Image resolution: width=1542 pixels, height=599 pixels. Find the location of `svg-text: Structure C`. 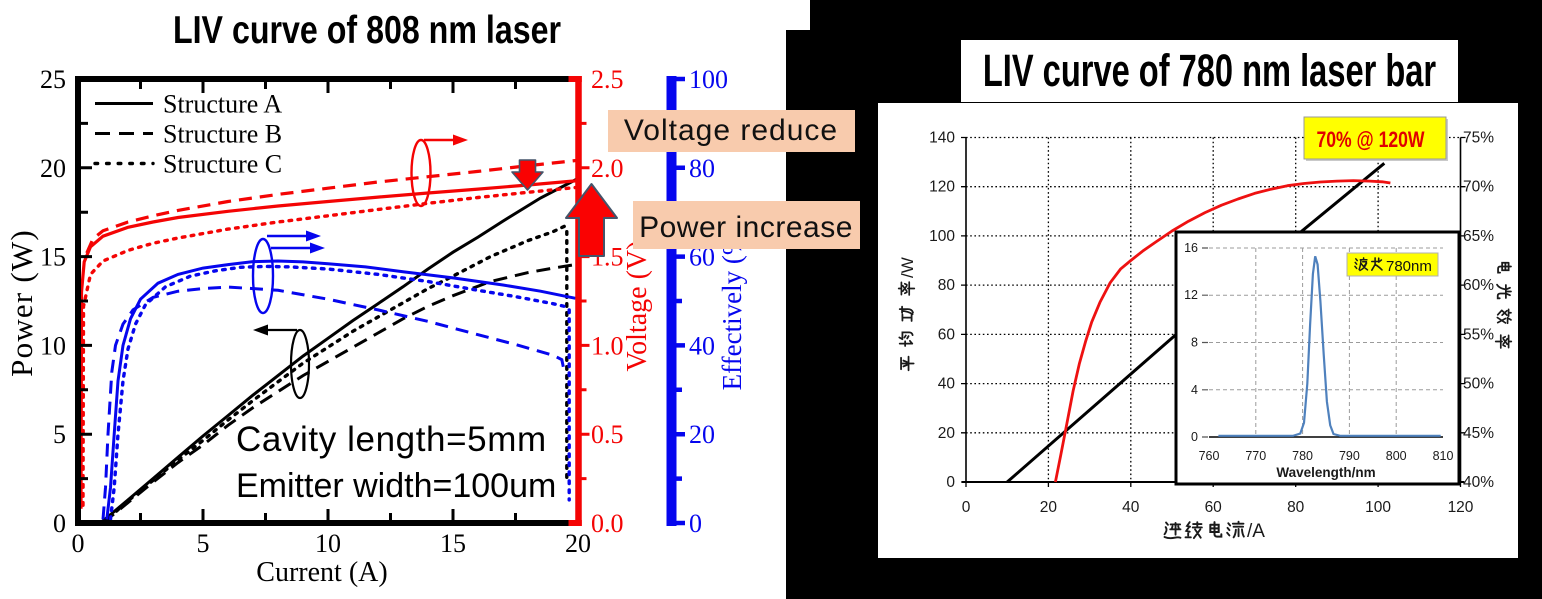

svg-text: Structure C is located at coordinates (222, 164).